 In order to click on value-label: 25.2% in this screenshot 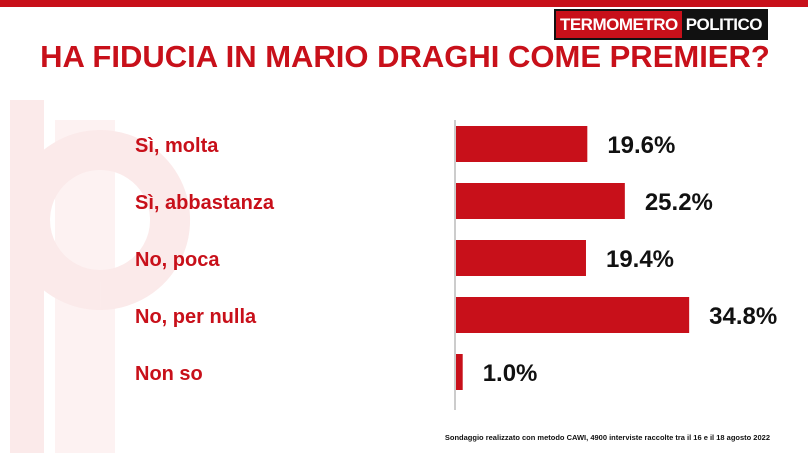, I will do `click(679, 202)`.